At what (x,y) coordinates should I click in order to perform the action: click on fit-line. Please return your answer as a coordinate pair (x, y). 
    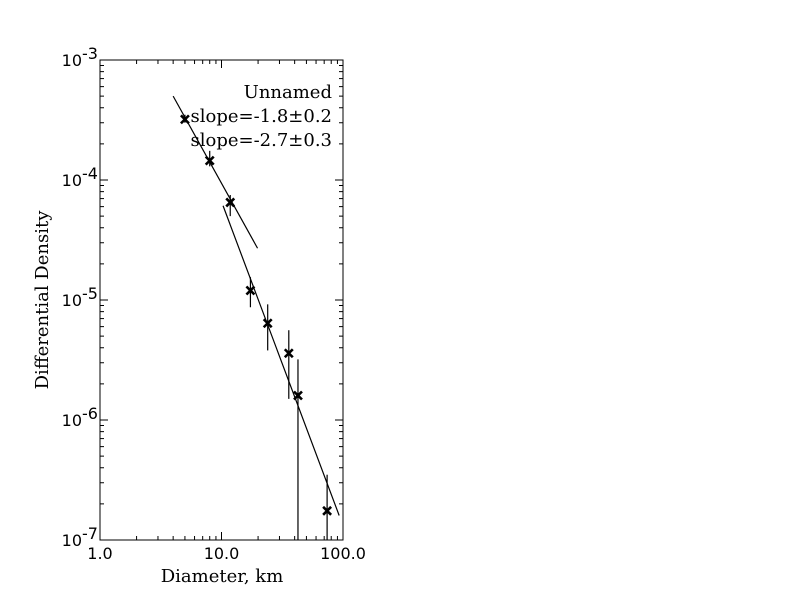
    Looking at the image, I should click on (281, 360).